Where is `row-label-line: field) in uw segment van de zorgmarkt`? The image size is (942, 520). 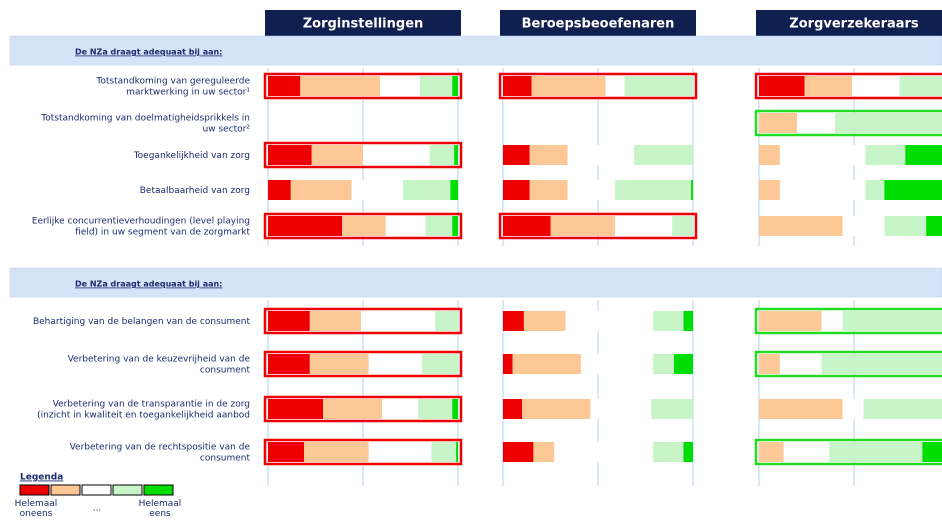
row-label-line: field) in uw segment van de zorgmarkt is located at coordinates (162, 232).